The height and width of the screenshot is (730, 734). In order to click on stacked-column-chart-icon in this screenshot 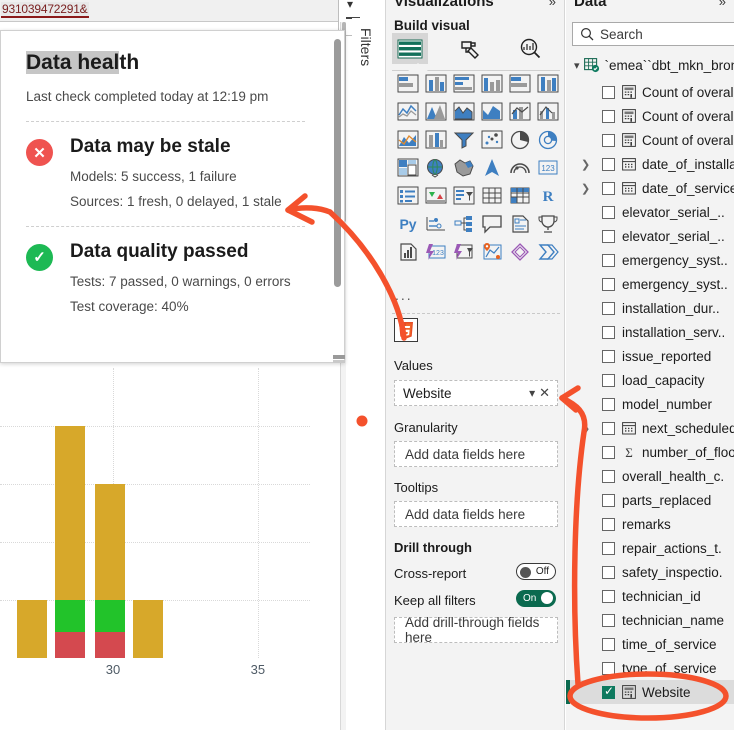, I will do `click(436, 85)`.